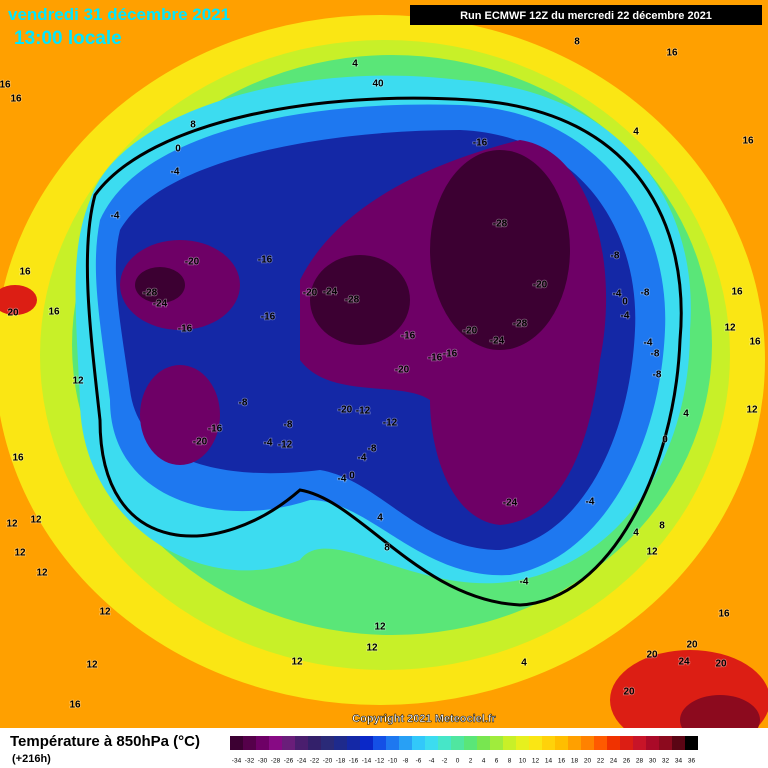  I want to click on contour-label: -28, so click(520, 324).